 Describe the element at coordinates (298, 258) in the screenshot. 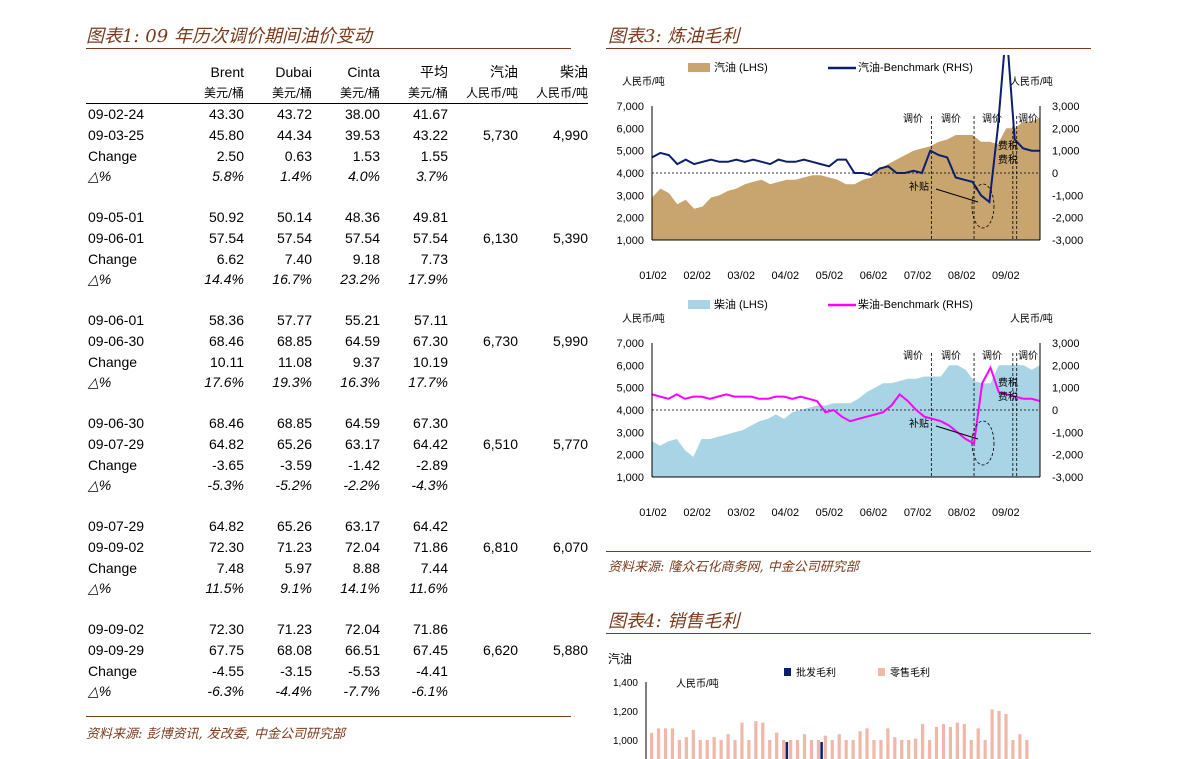

I see `cell: 7.40` at that location.